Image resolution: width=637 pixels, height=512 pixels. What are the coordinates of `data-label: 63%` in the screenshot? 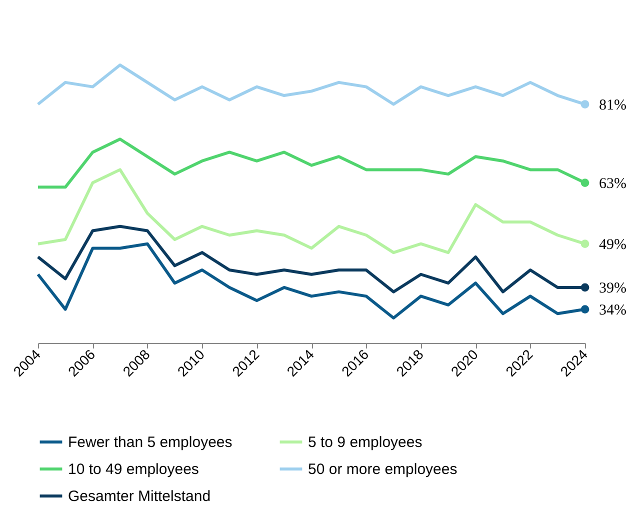 It's located at (612, 184).